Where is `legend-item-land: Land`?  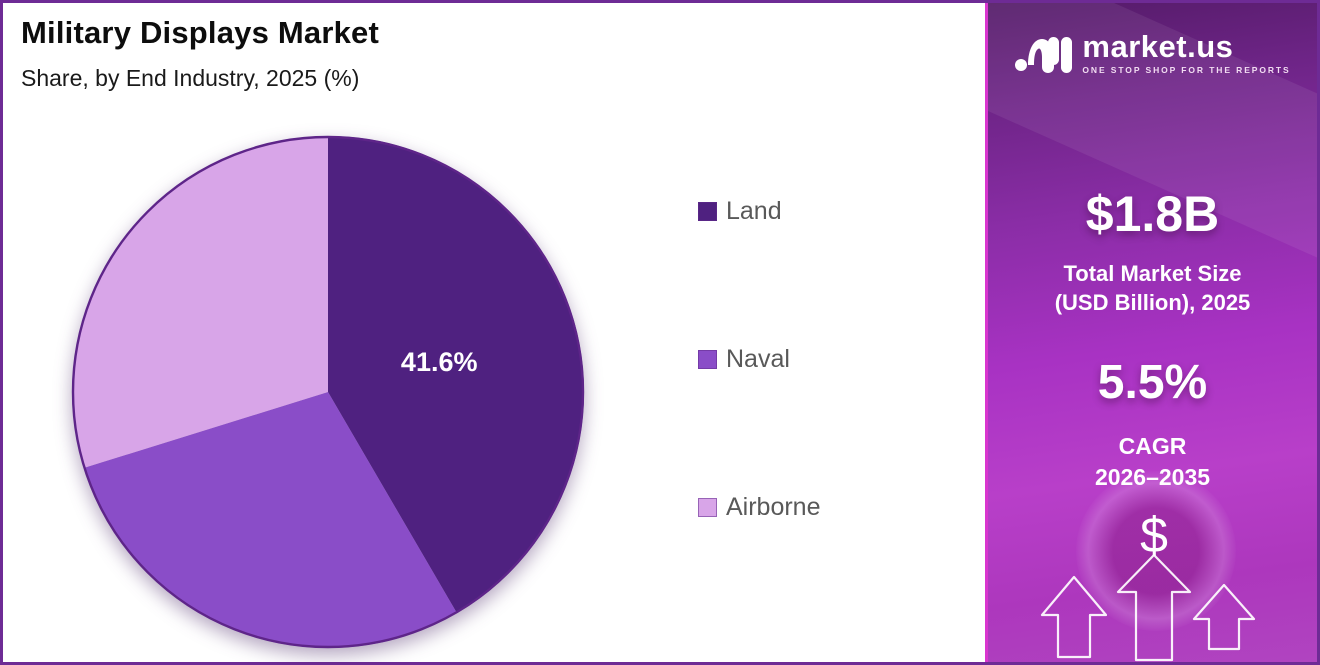
legend-item-land: Land is located at coordinates (759, 211).